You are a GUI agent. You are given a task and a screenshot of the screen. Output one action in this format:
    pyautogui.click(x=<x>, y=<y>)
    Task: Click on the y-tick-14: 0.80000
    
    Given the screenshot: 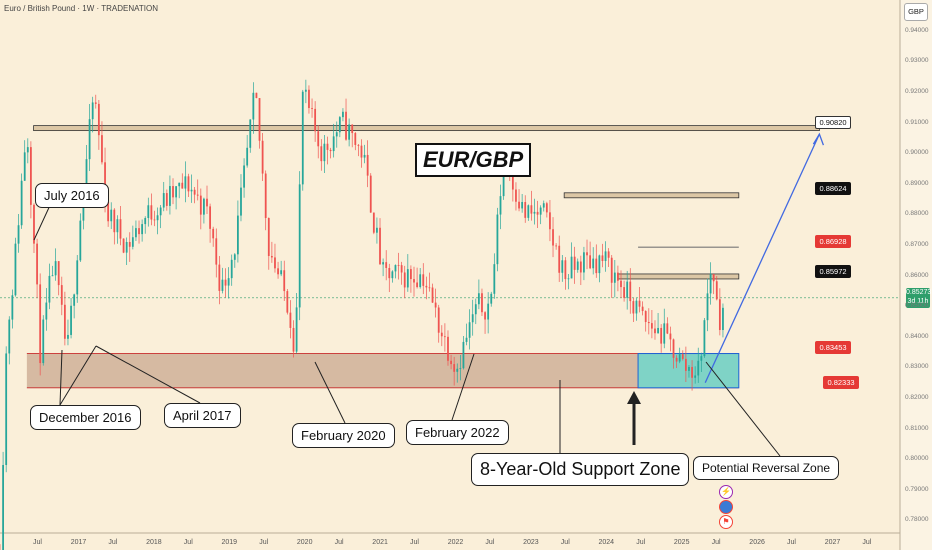 What is the action you would take?
    pyautogui.click(x=917, y=459)
    